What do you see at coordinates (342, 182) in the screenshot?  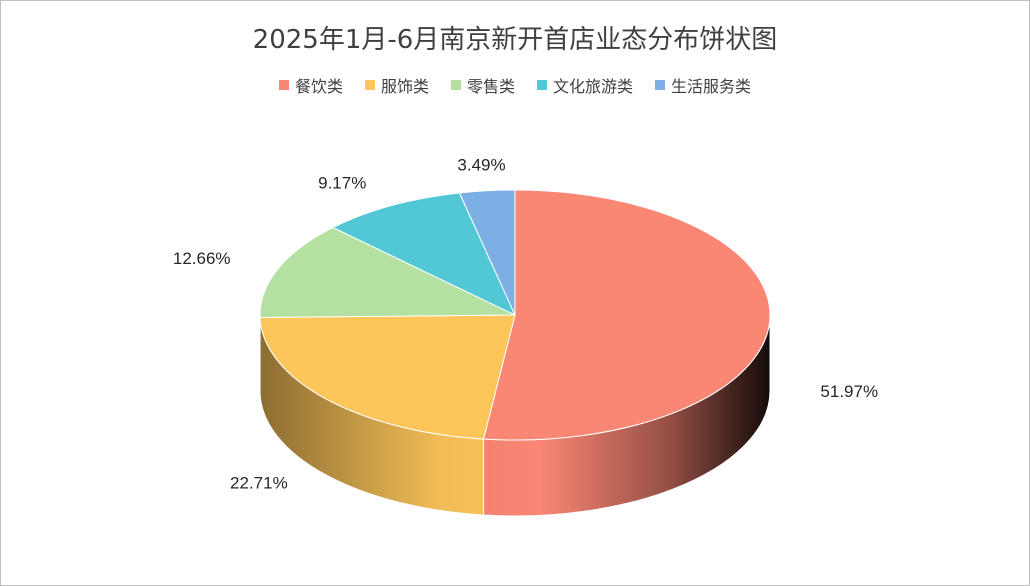 I see `data-label: 9.17%` at bounding box center [342, 182].